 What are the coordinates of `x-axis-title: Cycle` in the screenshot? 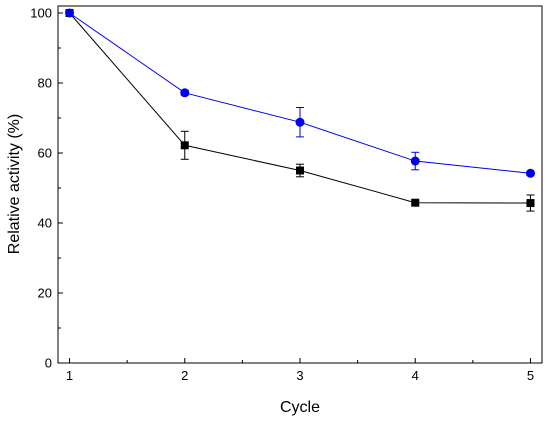 It's located at (300, 407).